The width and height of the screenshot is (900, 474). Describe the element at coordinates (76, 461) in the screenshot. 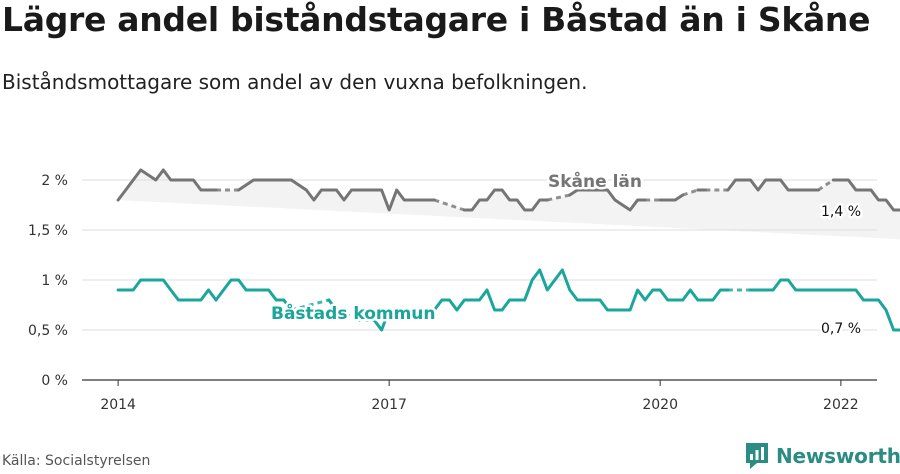

I see `source-note: Källa: Socialstyrelsen` at that location.